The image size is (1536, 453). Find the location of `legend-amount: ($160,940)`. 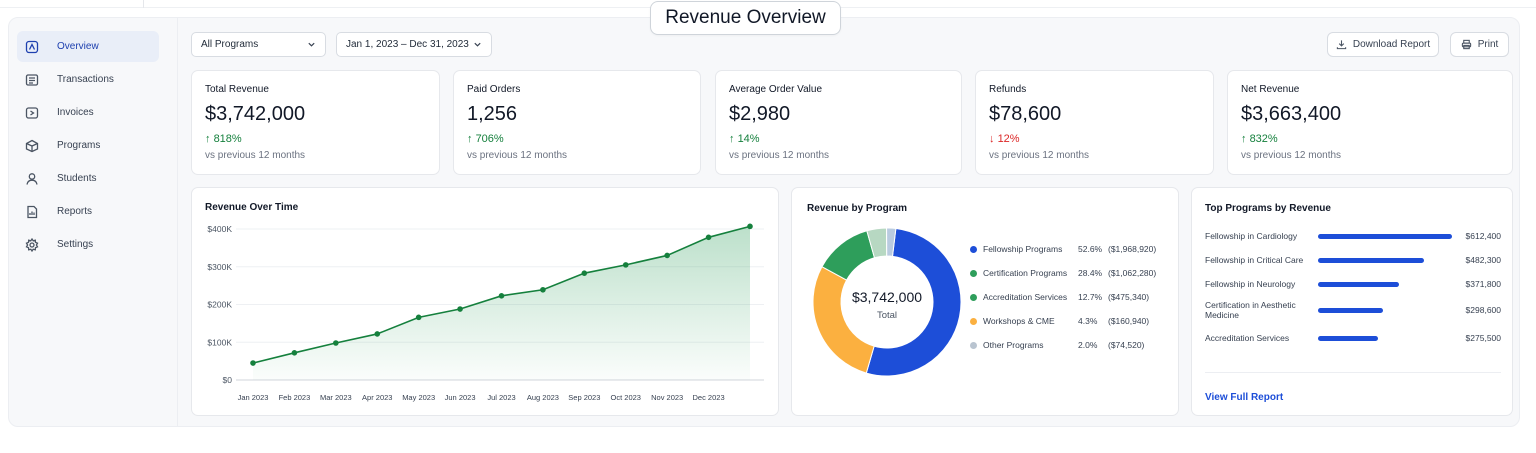

legend-amount: ($160,940) is located at coordinates (1129, 321).